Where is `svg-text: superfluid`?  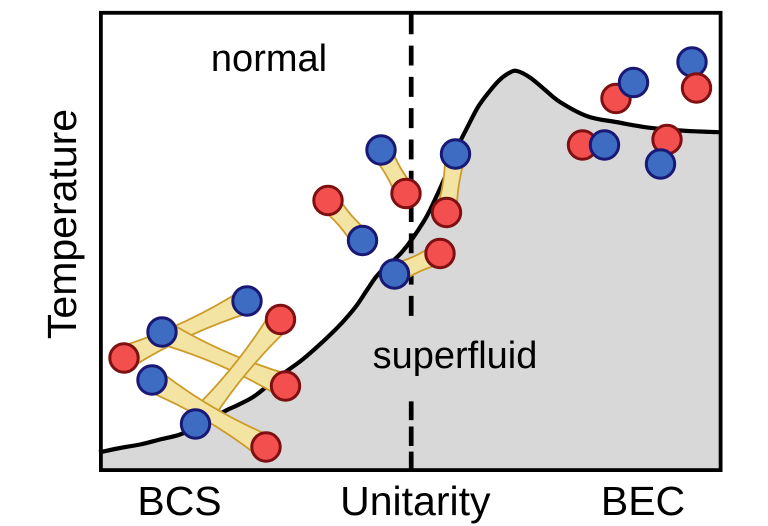 svg-text: superfluid is located at coordinates (455, 356).